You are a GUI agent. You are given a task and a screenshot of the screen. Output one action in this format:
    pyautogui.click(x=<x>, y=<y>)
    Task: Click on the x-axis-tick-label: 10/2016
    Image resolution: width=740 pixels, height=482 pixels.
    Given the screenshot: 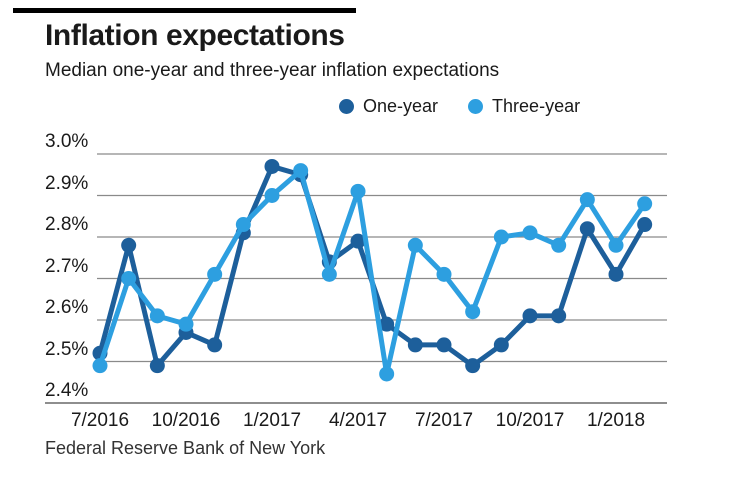 What is the action you would take?
    pyautogui.click(x=186, y=420)
    